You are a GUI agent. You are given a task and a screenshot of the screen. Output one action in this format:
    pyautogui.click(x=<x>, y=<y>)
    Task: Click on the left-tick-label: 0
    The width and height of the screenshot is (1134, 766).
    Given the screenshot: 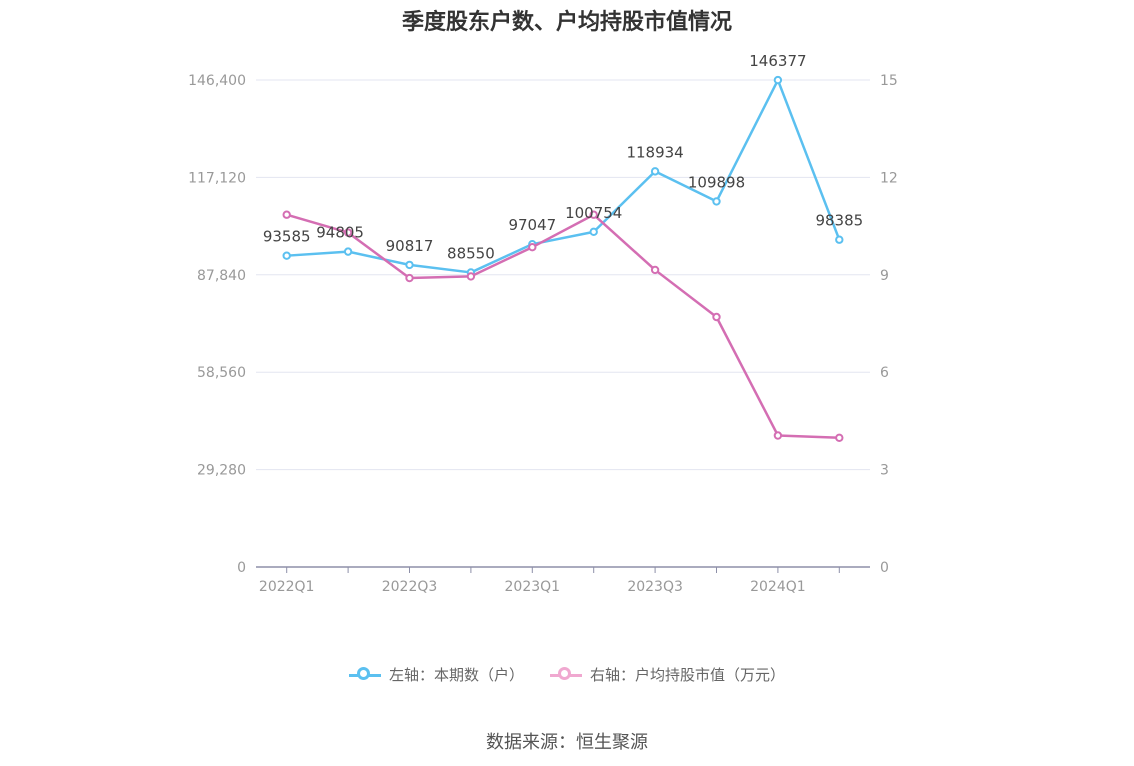 What is the action you would take?
    pyautogui.click(x=241, y=568)
    